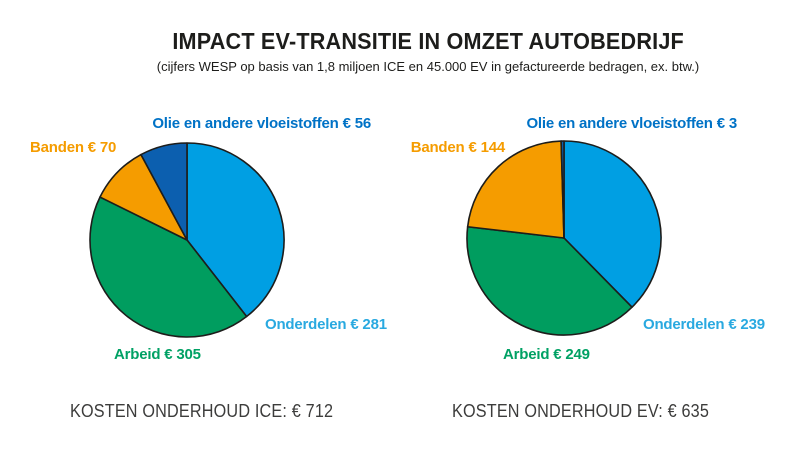 The image size is (800, 450). What do you see at coordinates (202, 411) in the screenshot?
I see `total-ice: KOSTEN ONDERHOUD ICE: € 712` at bounding box center [202, 411].